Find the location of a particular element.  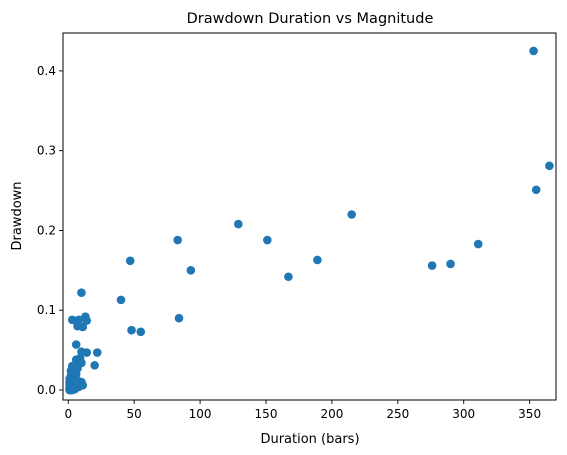

y-tick-label-0: 0.0 is located at coordinates (46, 390).